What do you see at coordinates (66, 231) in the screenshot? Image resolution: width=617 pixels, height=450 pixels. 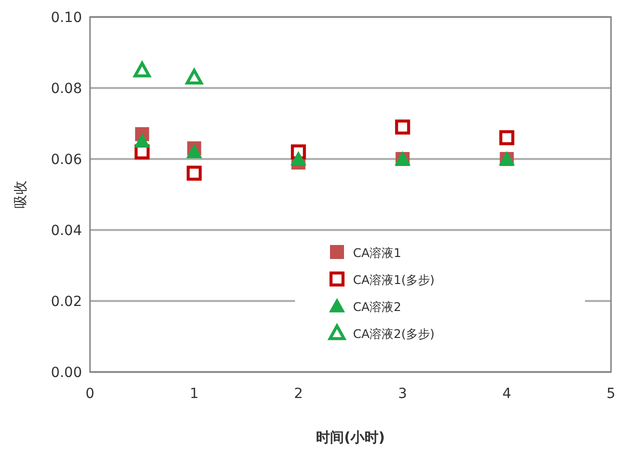 I see `y-tick-label: 0.04` at bounding box center [66, 231].